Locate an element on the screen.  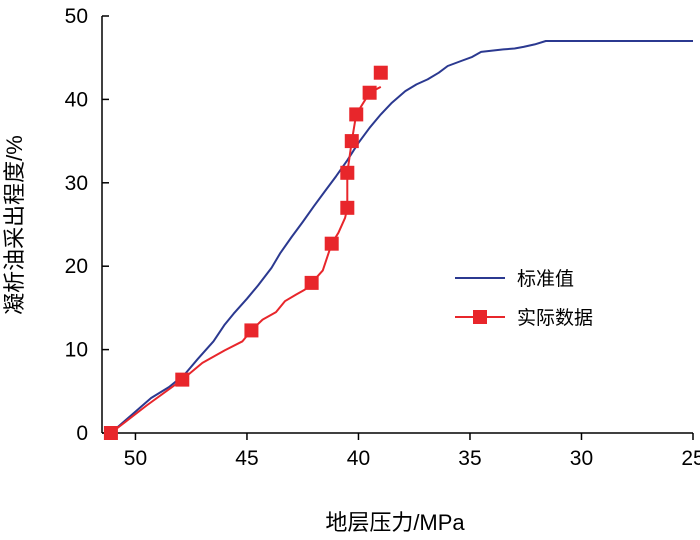
y-tick-label: 0 is located at coordinates (82, 433).